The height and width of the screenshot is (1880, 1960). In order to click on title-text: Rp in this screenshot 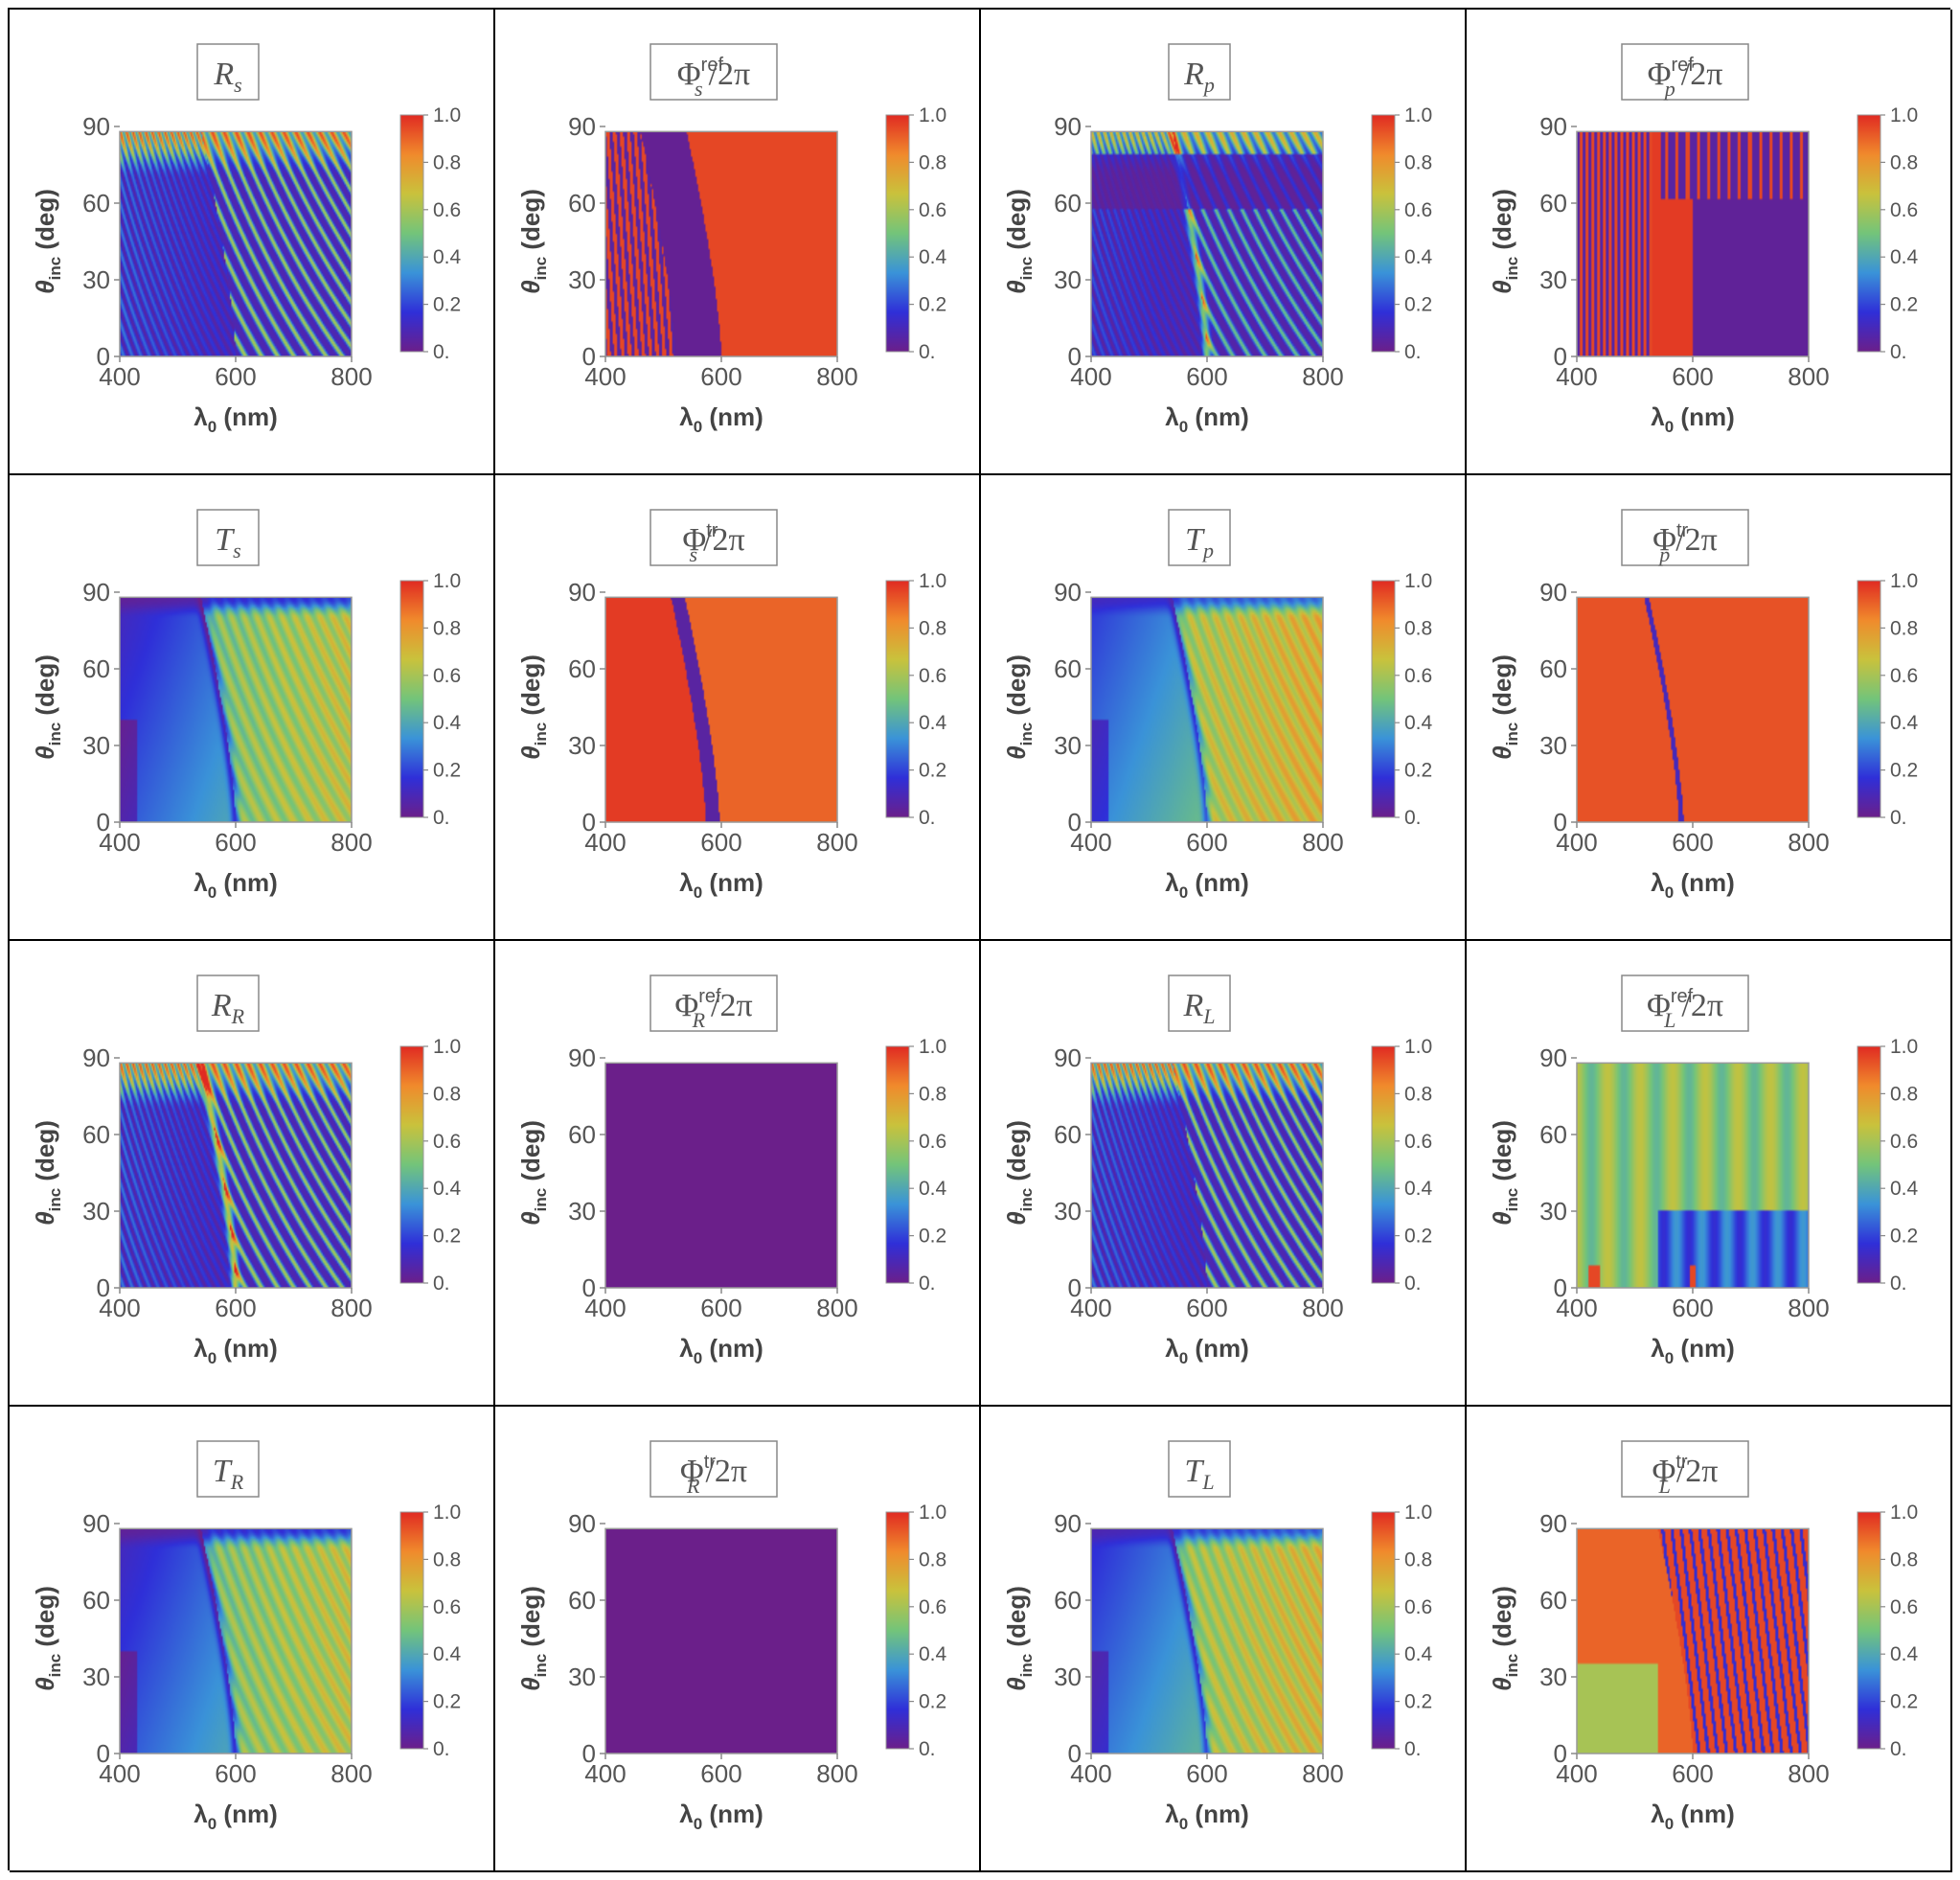, I will do `click(1199, 77)`.